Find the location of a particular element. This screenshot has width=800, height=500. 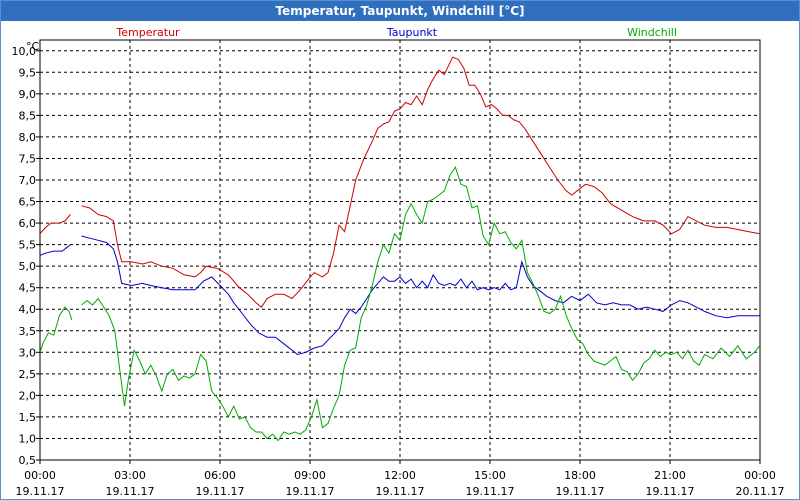

y-tick-label: 8,0 is located at coordinates (28, 137).